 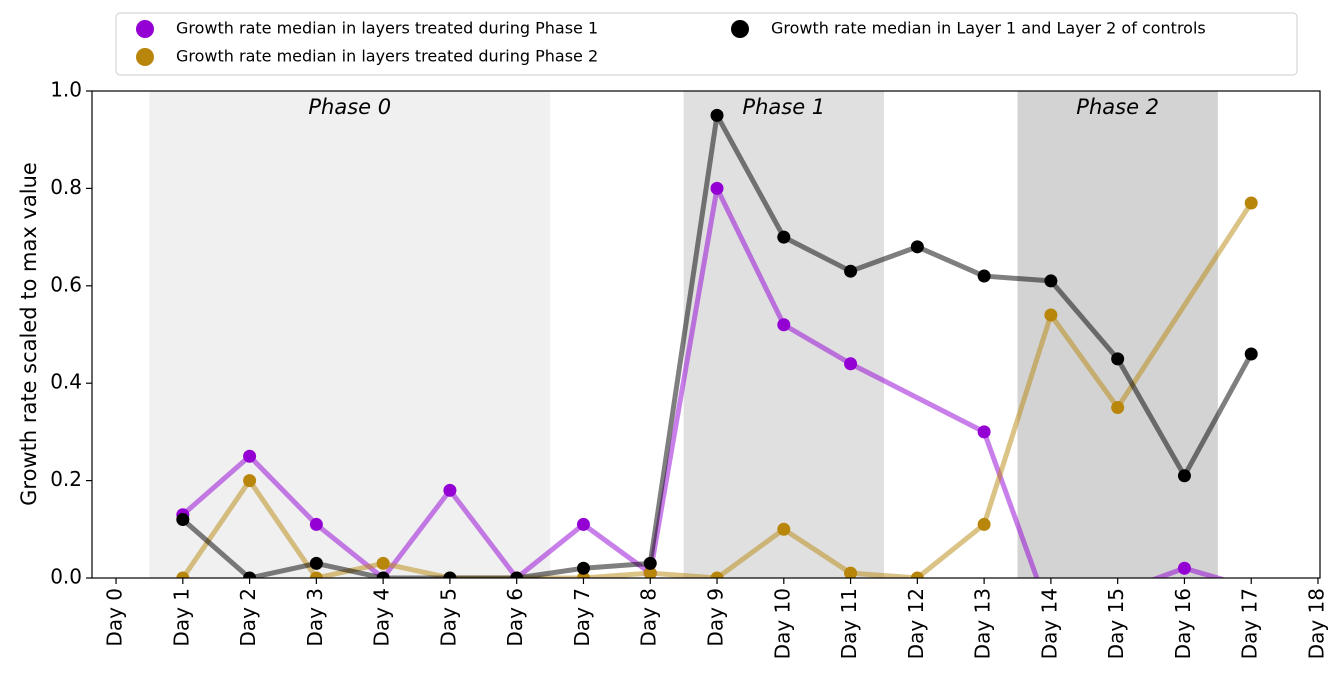 I want to click on y-tick-label: 0.8, so click(x=66, y=187).